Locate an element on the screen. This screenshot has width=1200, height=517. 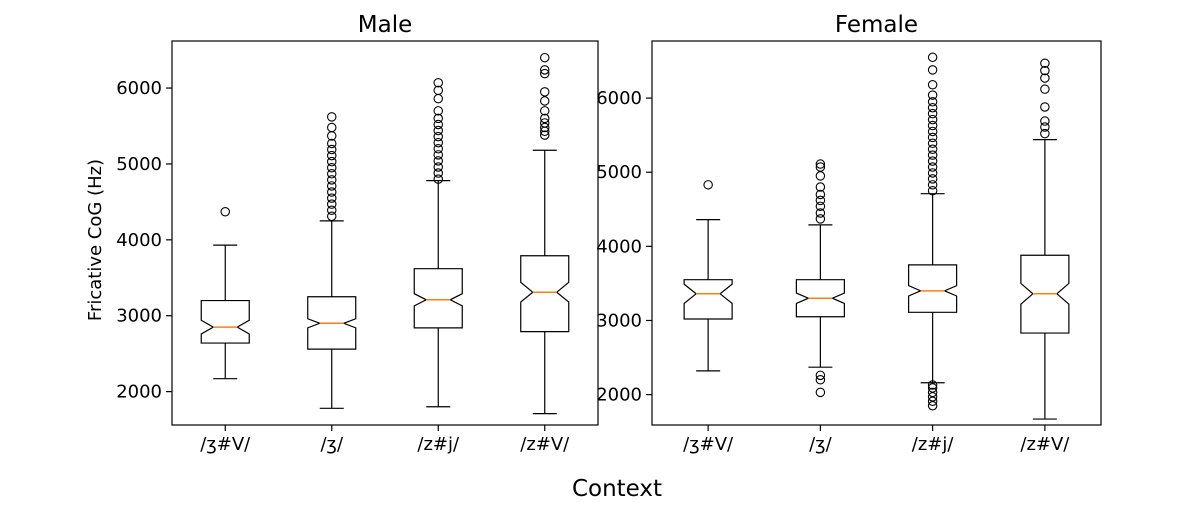
x-tick-label: /ʒ/ is located at coordinates (331, 444).